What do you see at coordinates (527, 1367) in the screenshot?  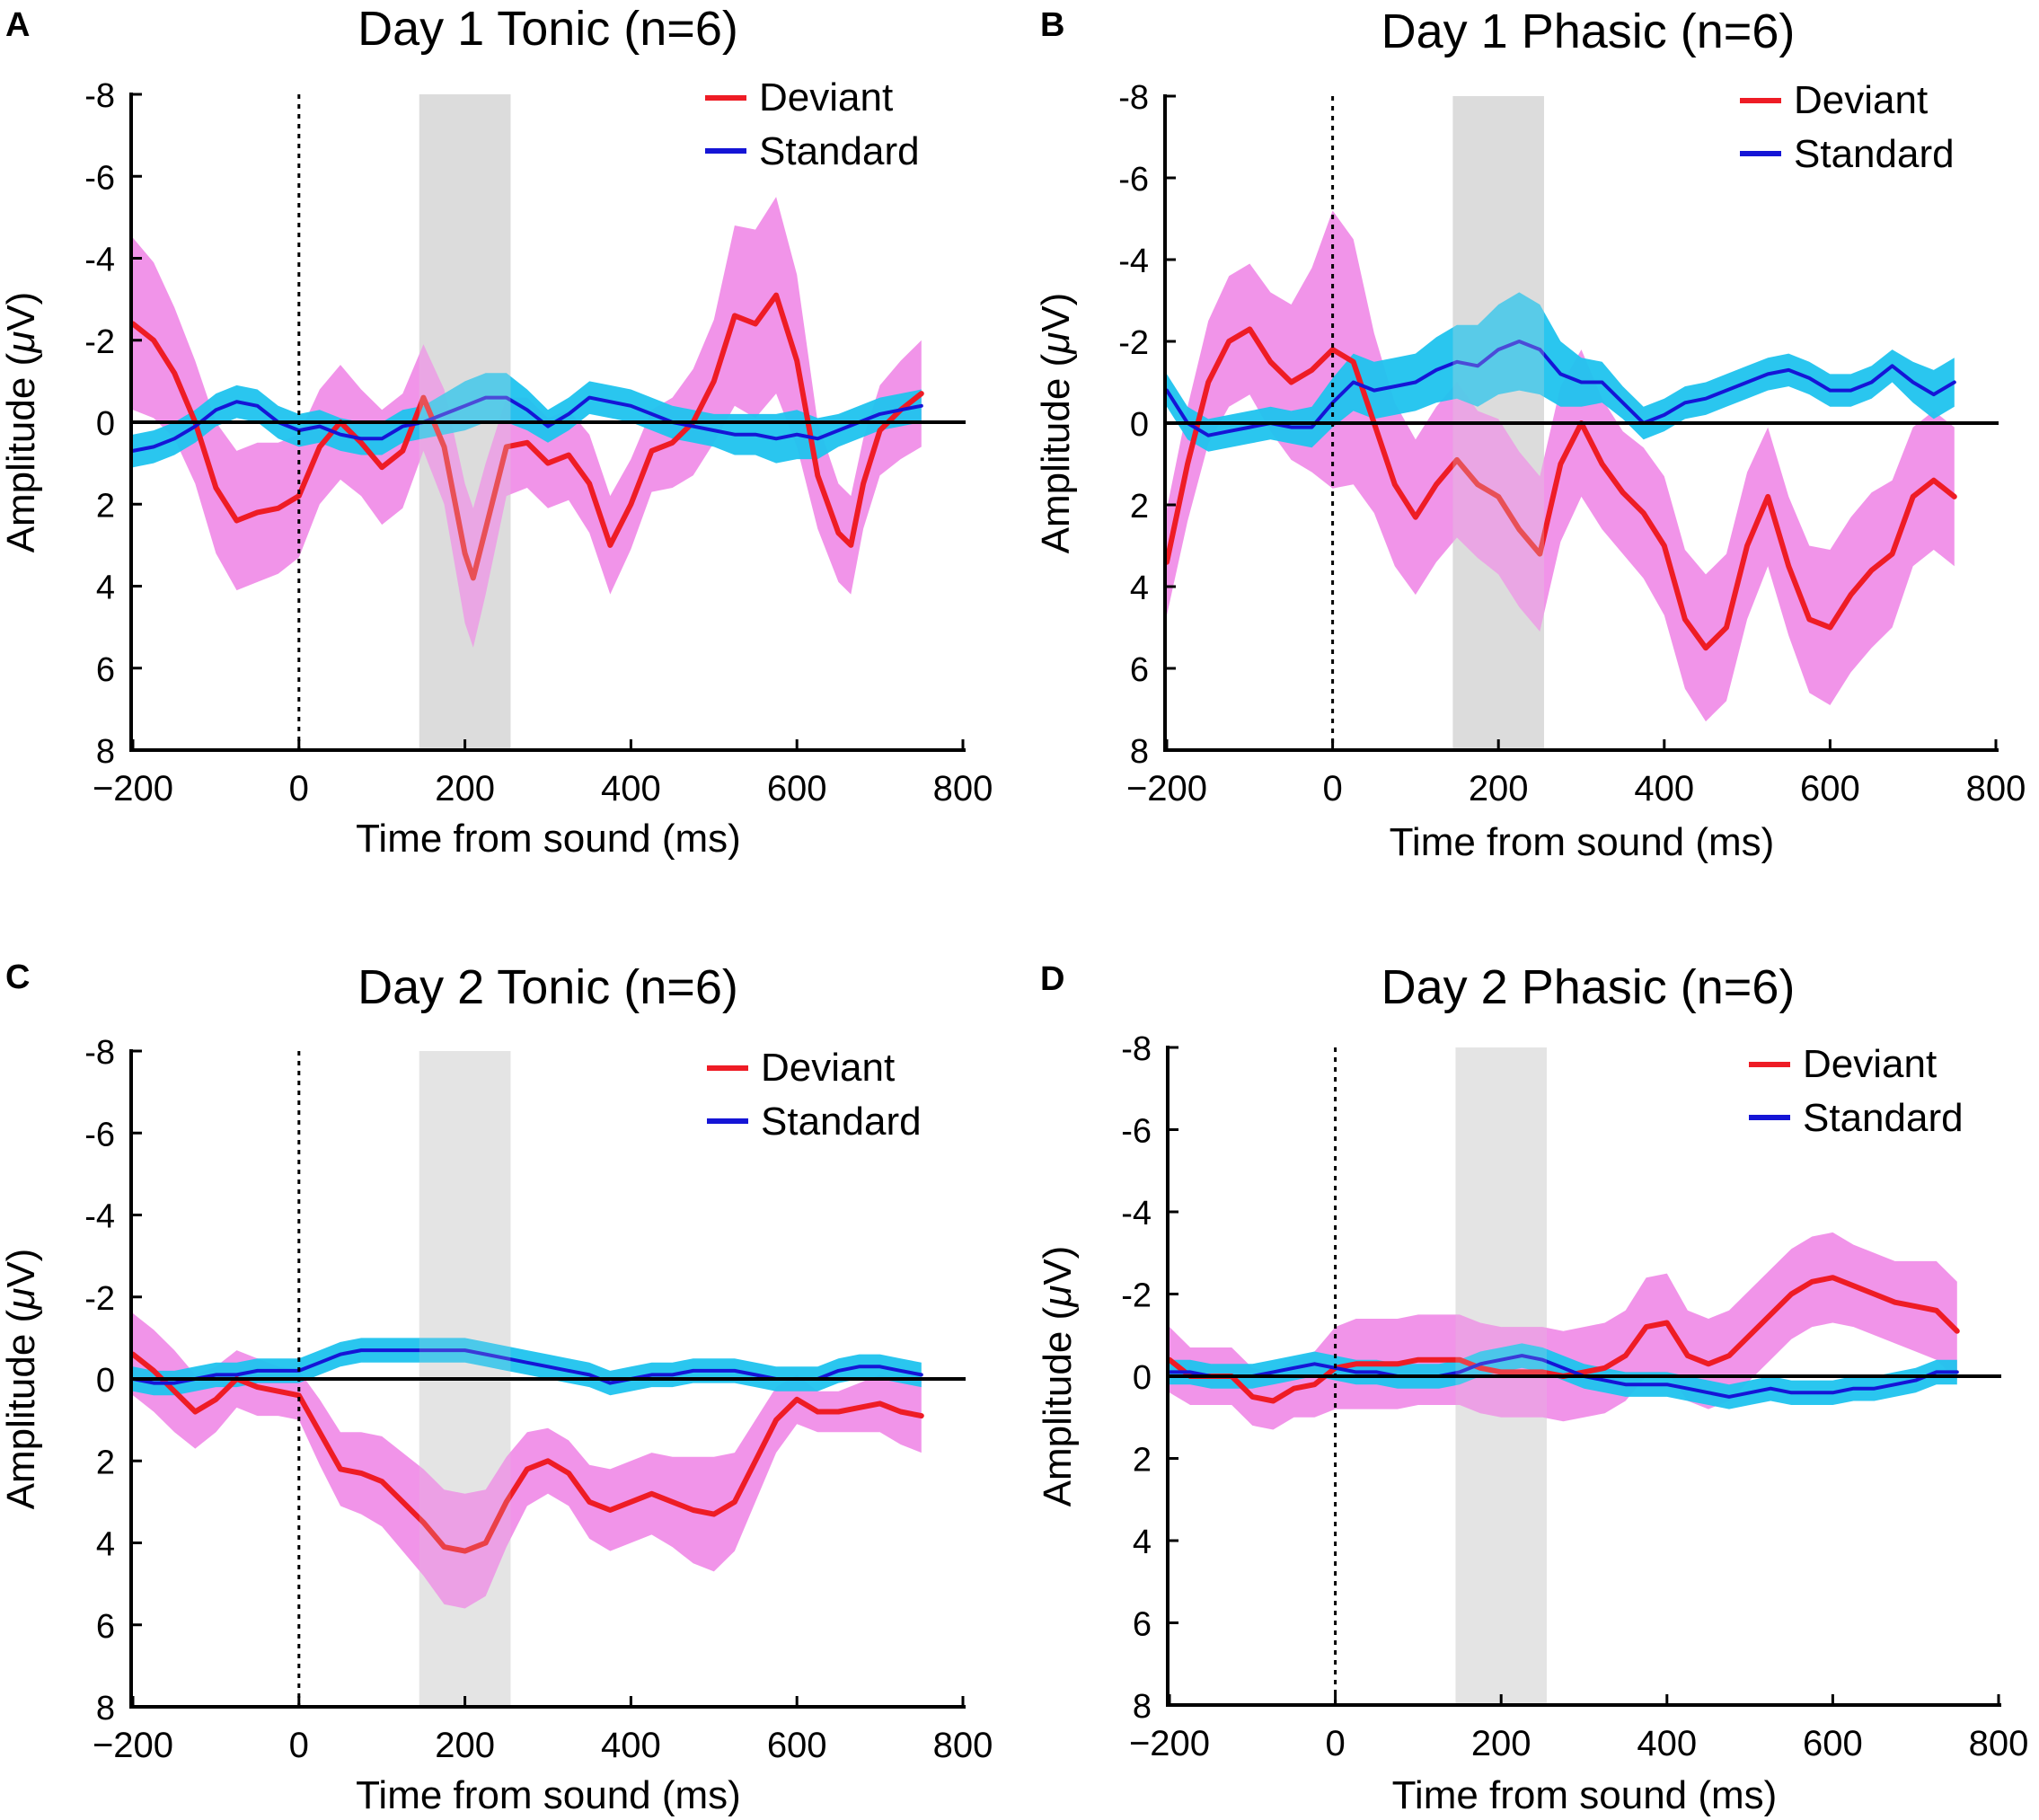 I see `standard-error-band` at bounding box center [527, 1367].